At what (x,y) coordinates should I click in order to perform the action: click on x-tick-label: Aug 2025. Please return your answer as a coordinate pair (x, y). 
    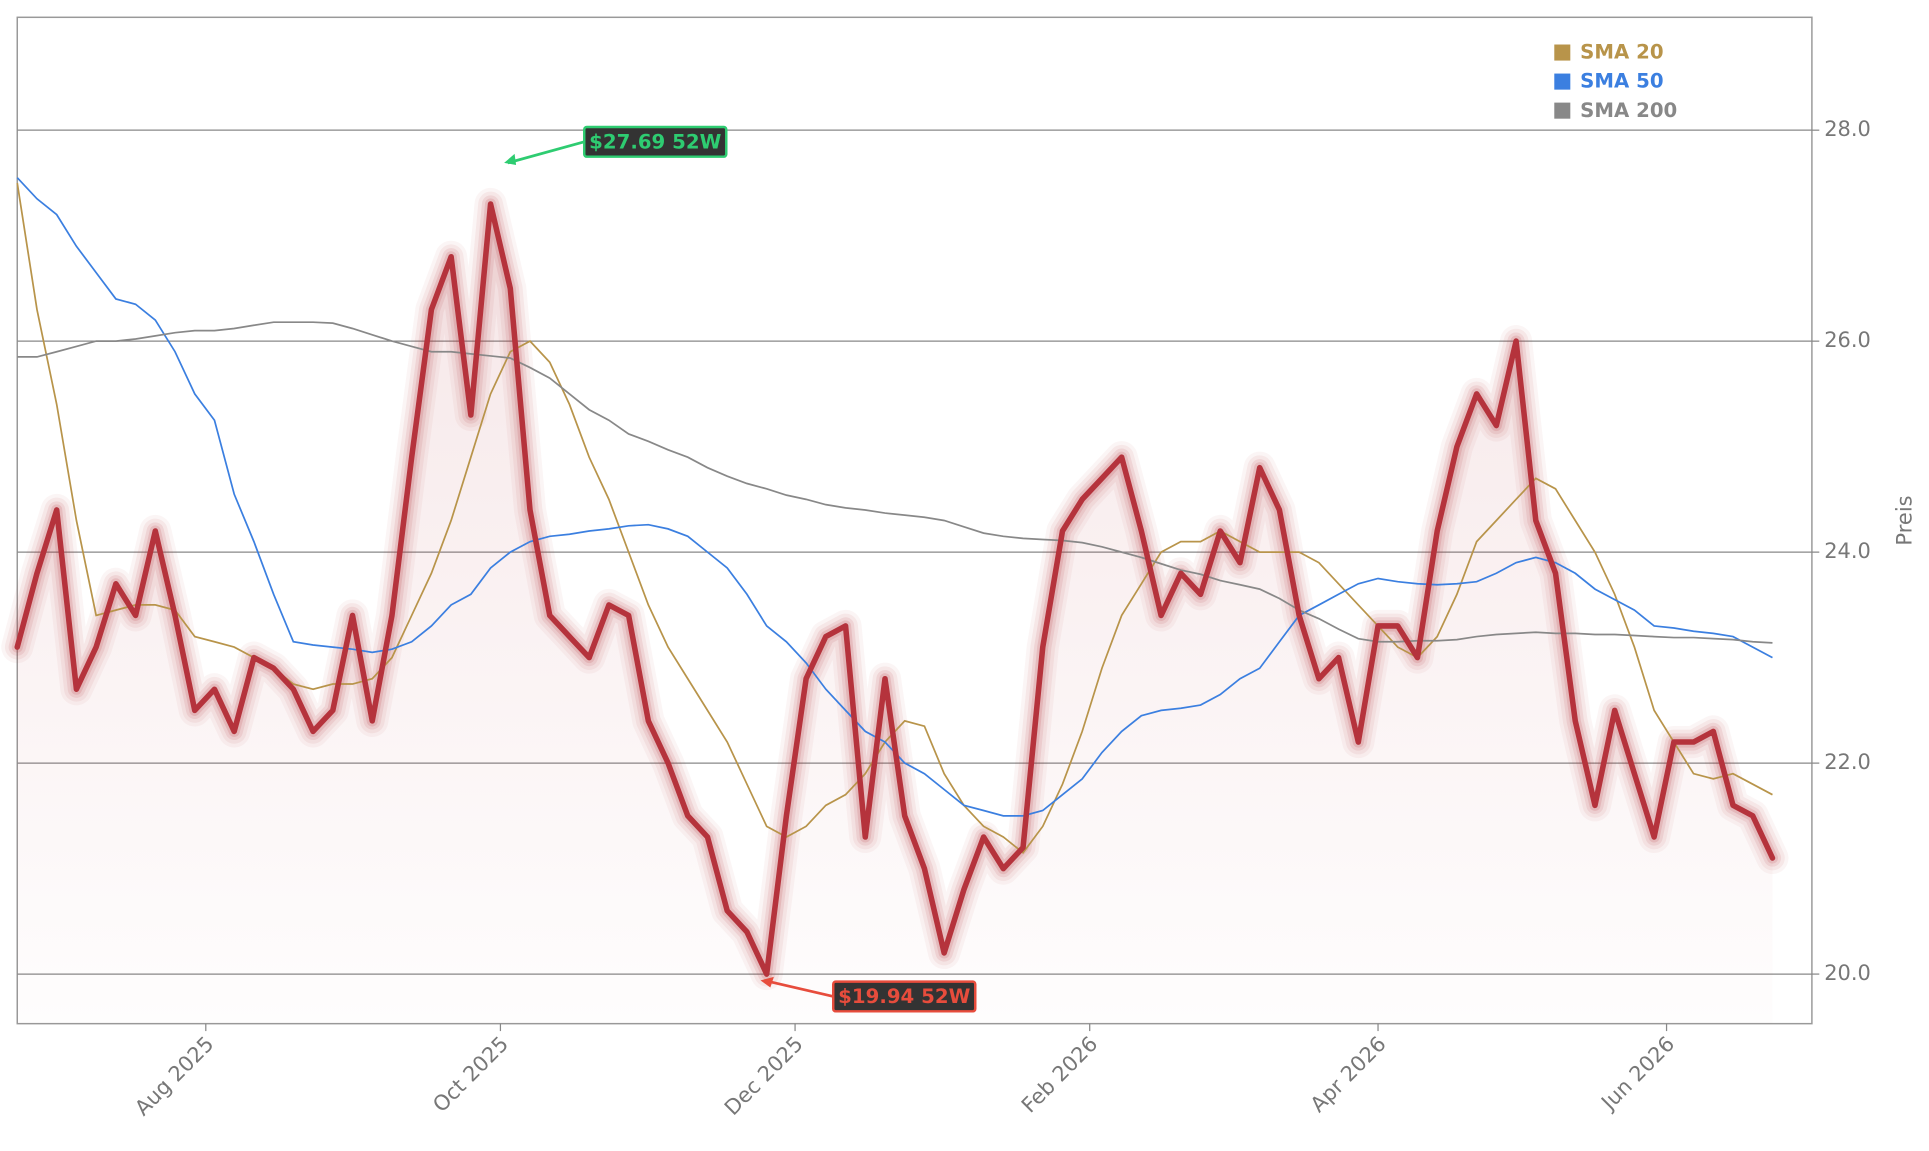
    Looking at the image, I should click on (174, 1076).